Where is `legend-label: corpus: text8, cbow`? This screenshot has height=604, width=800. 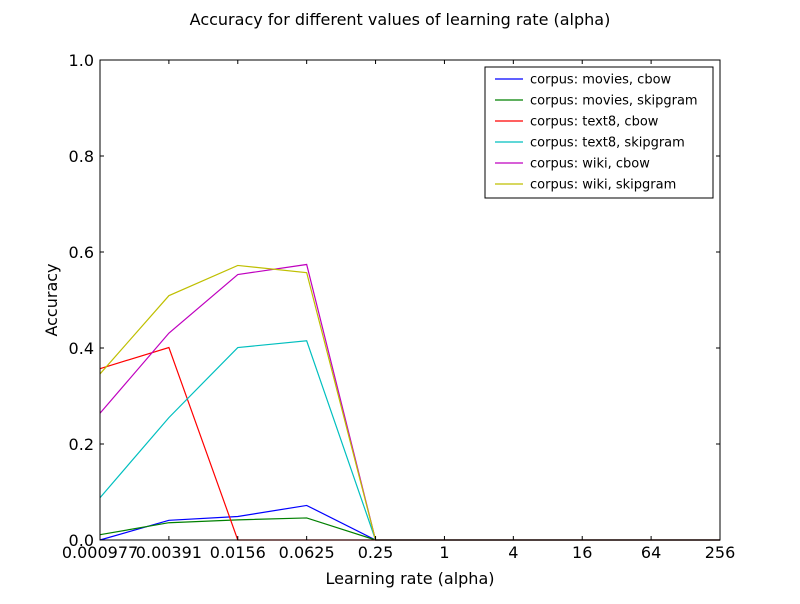 legend-label: corpus: text8, cbow is located at coordinates (594, 122).